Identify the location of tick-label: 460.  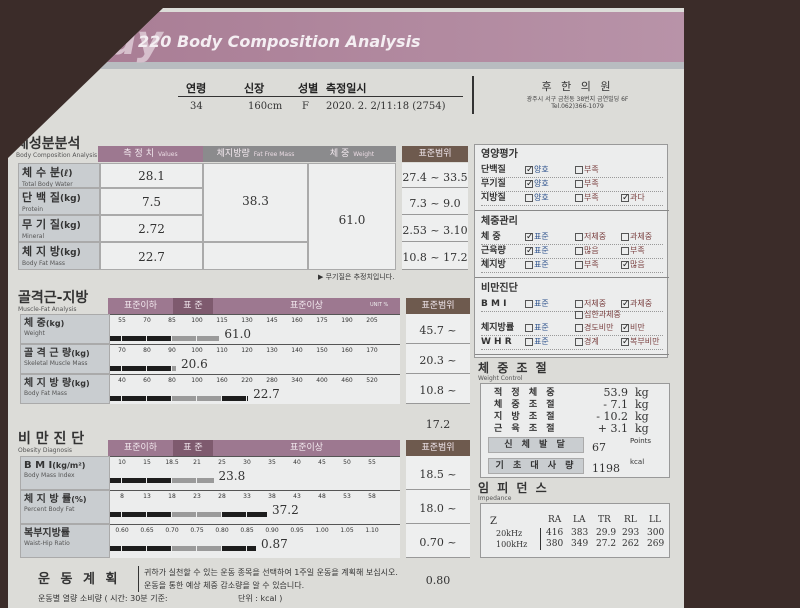
(347, 380).